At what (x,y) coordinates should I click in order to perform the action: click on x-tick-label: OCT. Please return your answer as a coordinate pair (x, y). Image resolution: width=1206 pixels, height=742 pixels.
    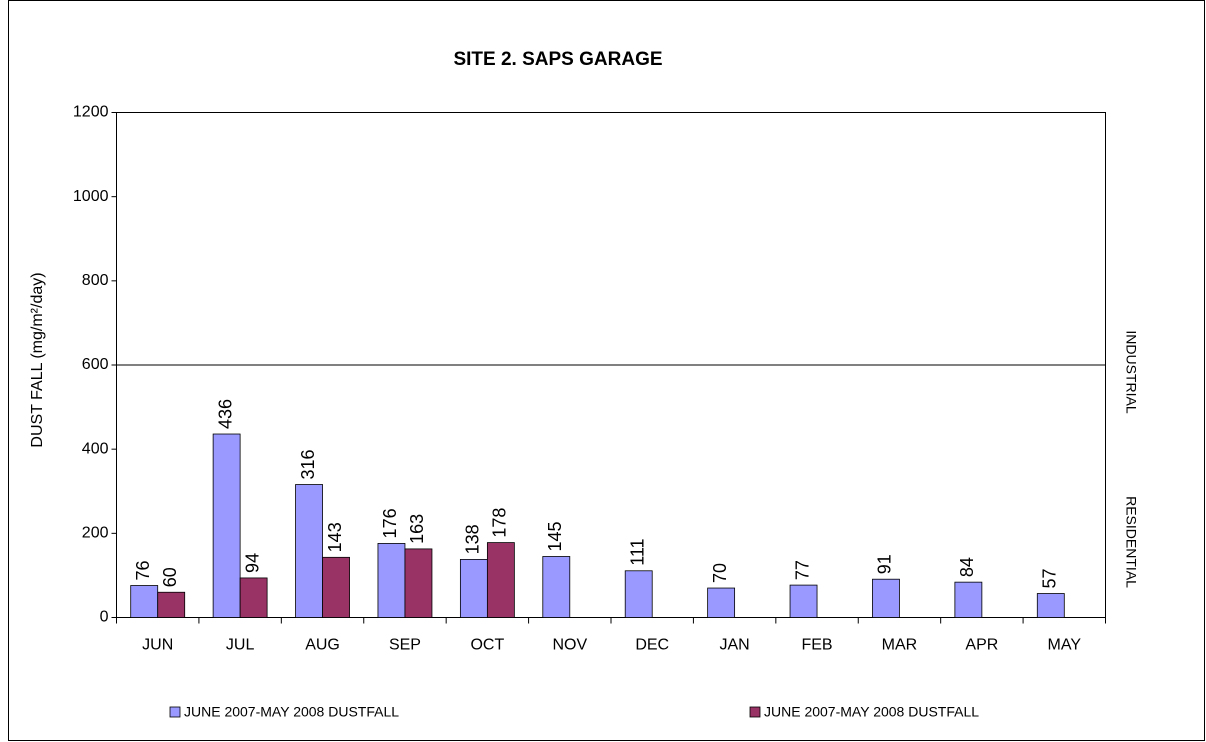
    Looking at the image, I should click on (487, 645).